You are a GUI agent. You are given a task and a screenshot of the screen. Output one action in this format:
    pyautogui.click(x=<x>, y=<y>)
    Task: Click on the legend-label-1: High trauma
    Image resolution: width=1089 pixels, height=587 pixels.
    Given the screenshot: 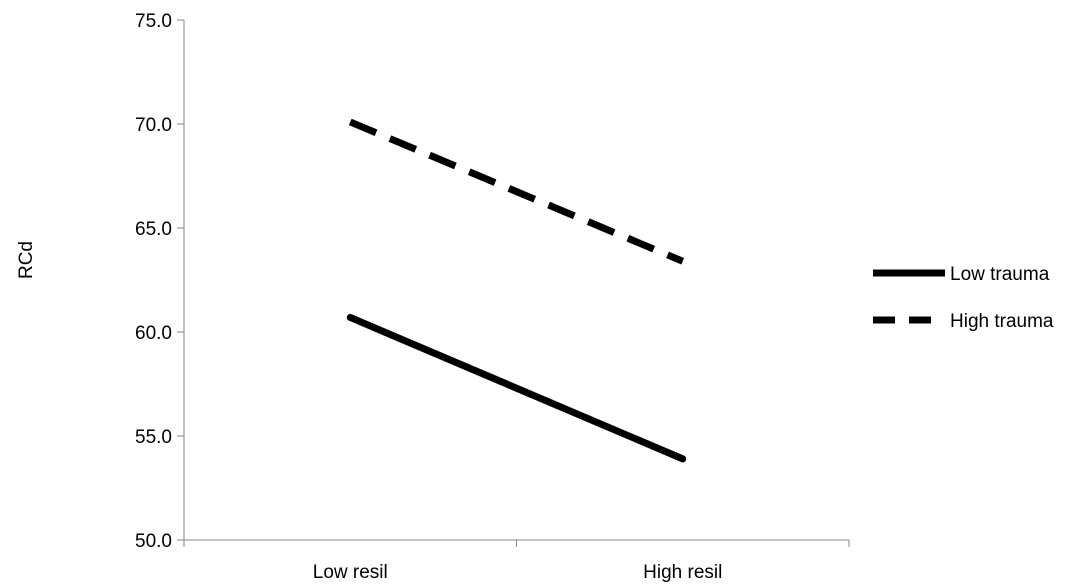 What is the action you would take?
    pyautogui.click(x=1002, y=321)
    